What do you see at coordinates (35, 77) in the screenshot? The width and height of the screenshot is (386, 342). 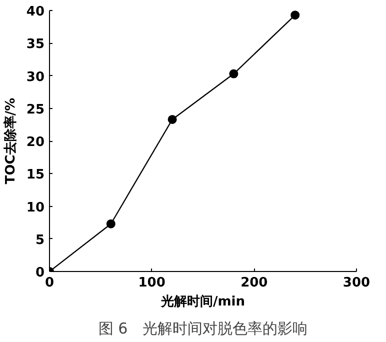 I see `y-tick-label: 30` at bounding box center [35, 77].